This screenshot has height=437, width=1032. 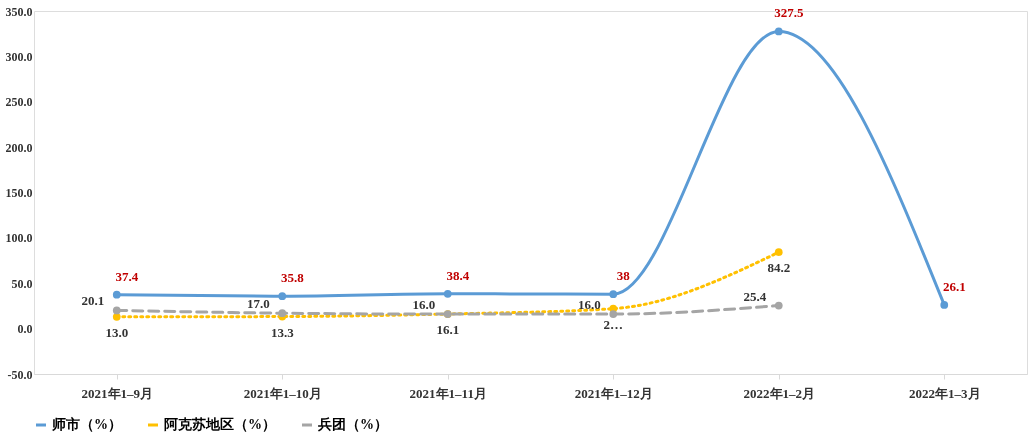 I want to click on x-tick-label: 2022年1–2月, so click(x=779, y=393).